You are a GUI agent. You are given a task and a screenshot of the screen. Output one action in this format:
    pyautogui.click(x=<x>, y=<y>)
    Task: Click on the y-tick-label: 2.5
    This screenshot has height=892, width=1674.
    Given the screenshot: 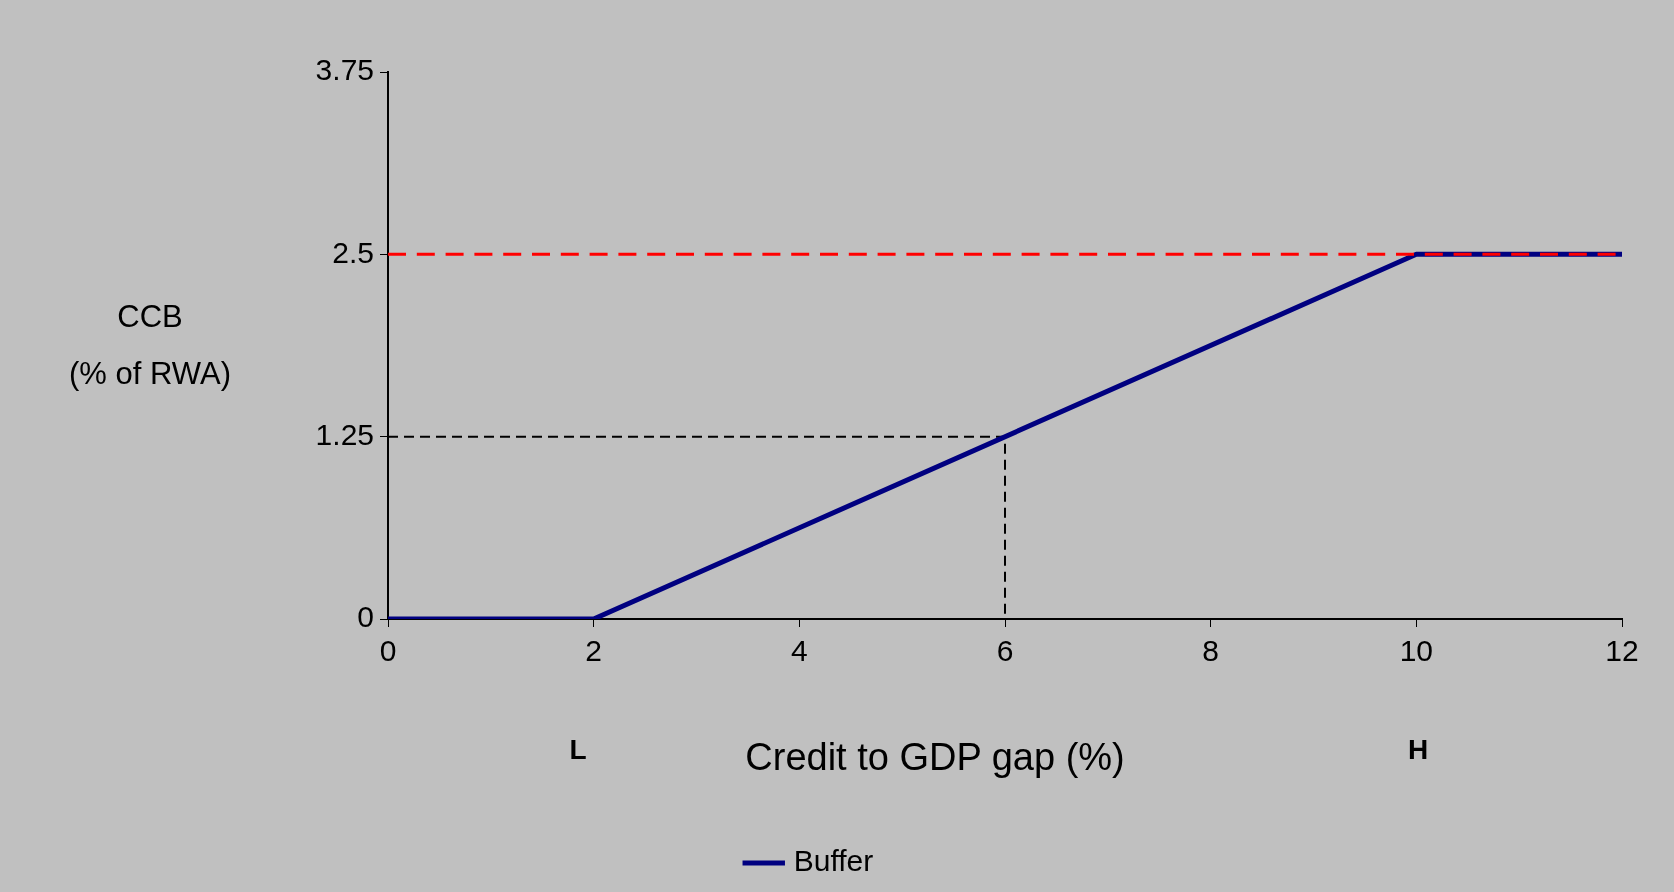 What is the action you would take?
    pyautogui.click(x=353, y=252)
    